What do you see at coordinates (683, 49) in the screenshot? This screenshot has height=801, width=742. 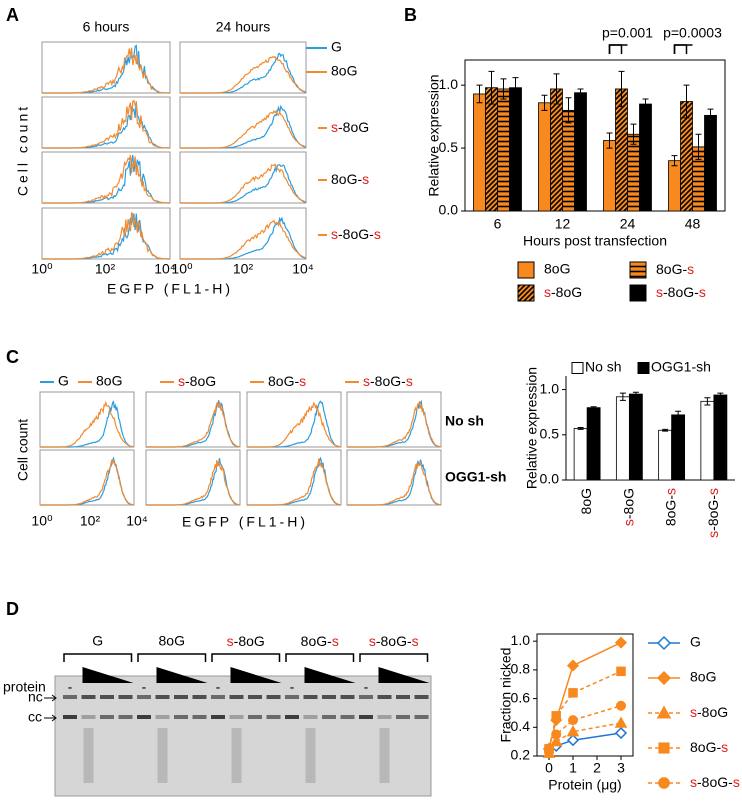 I see `annotation-bracket` at bounding box center [683, 49].